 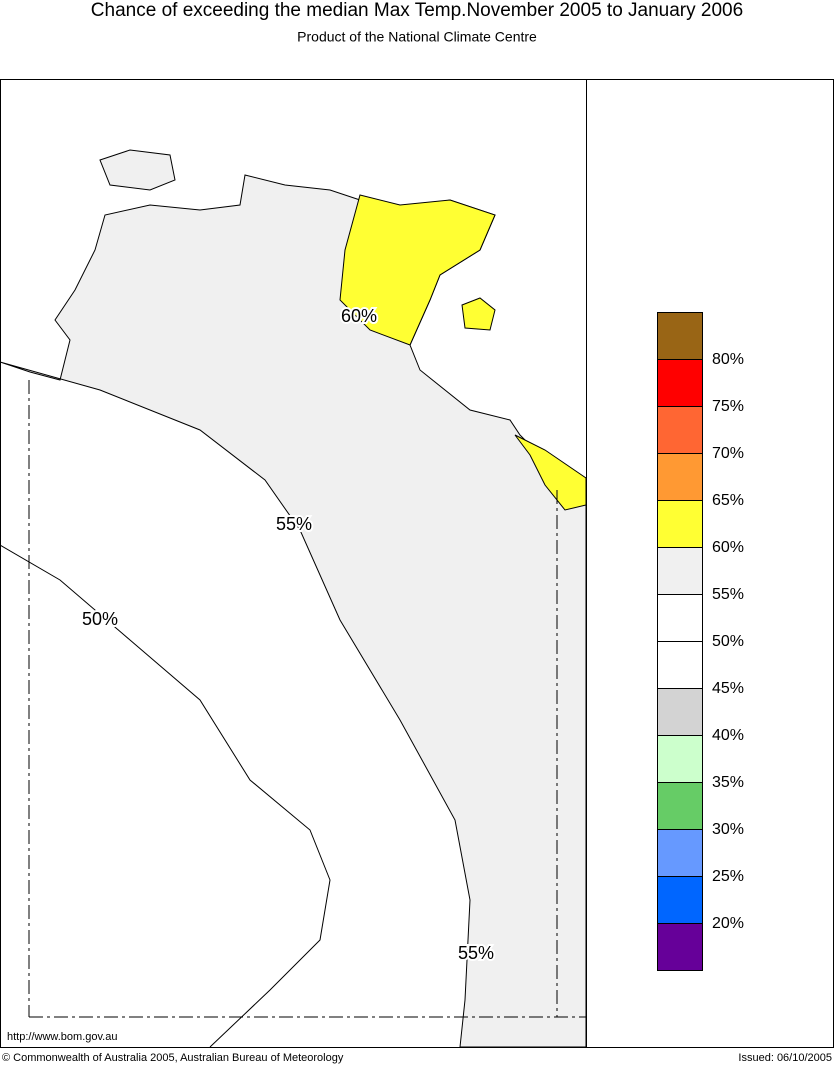 What do you see at coordinates (728, 453) in the screenshot?
I see `legend-label: 70%` at bounding box center [728, 453].